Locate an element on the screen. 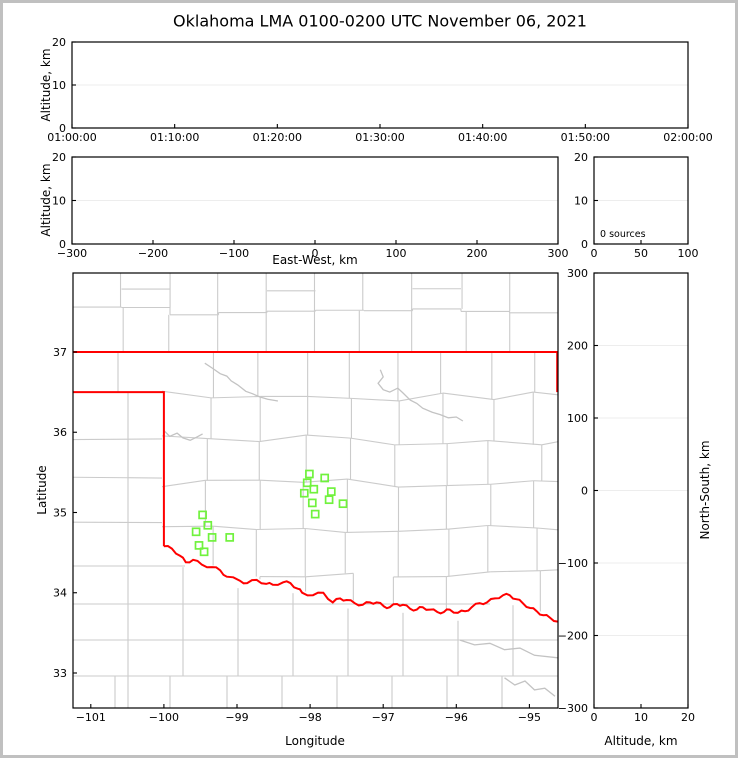  sources-count-annotation: 0 sources is located at coordinates (623, 234).